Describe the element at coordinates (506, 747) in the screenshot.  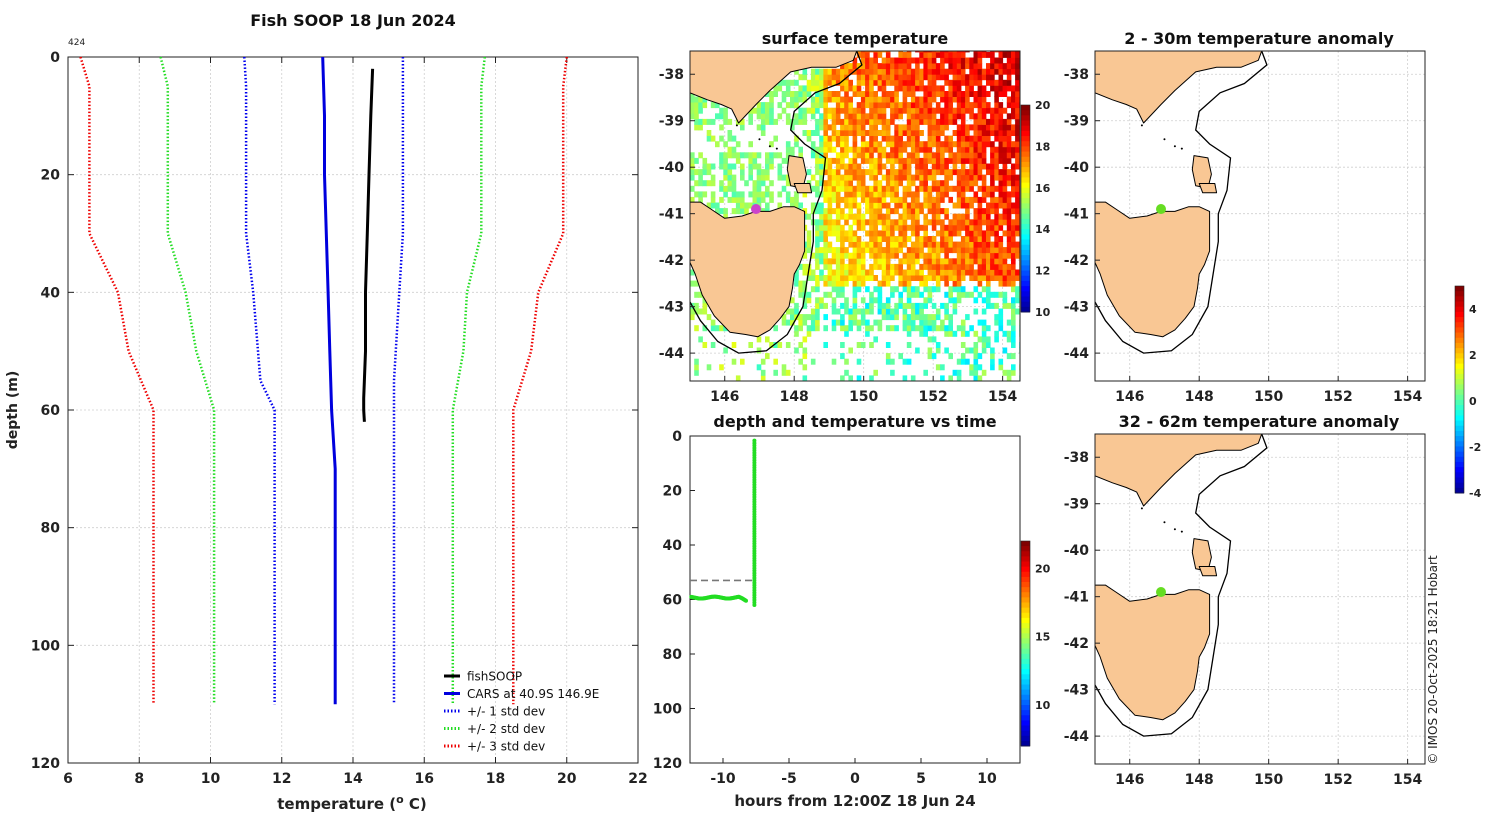
I see `legend-label: +/- 3 std dev` at that location.